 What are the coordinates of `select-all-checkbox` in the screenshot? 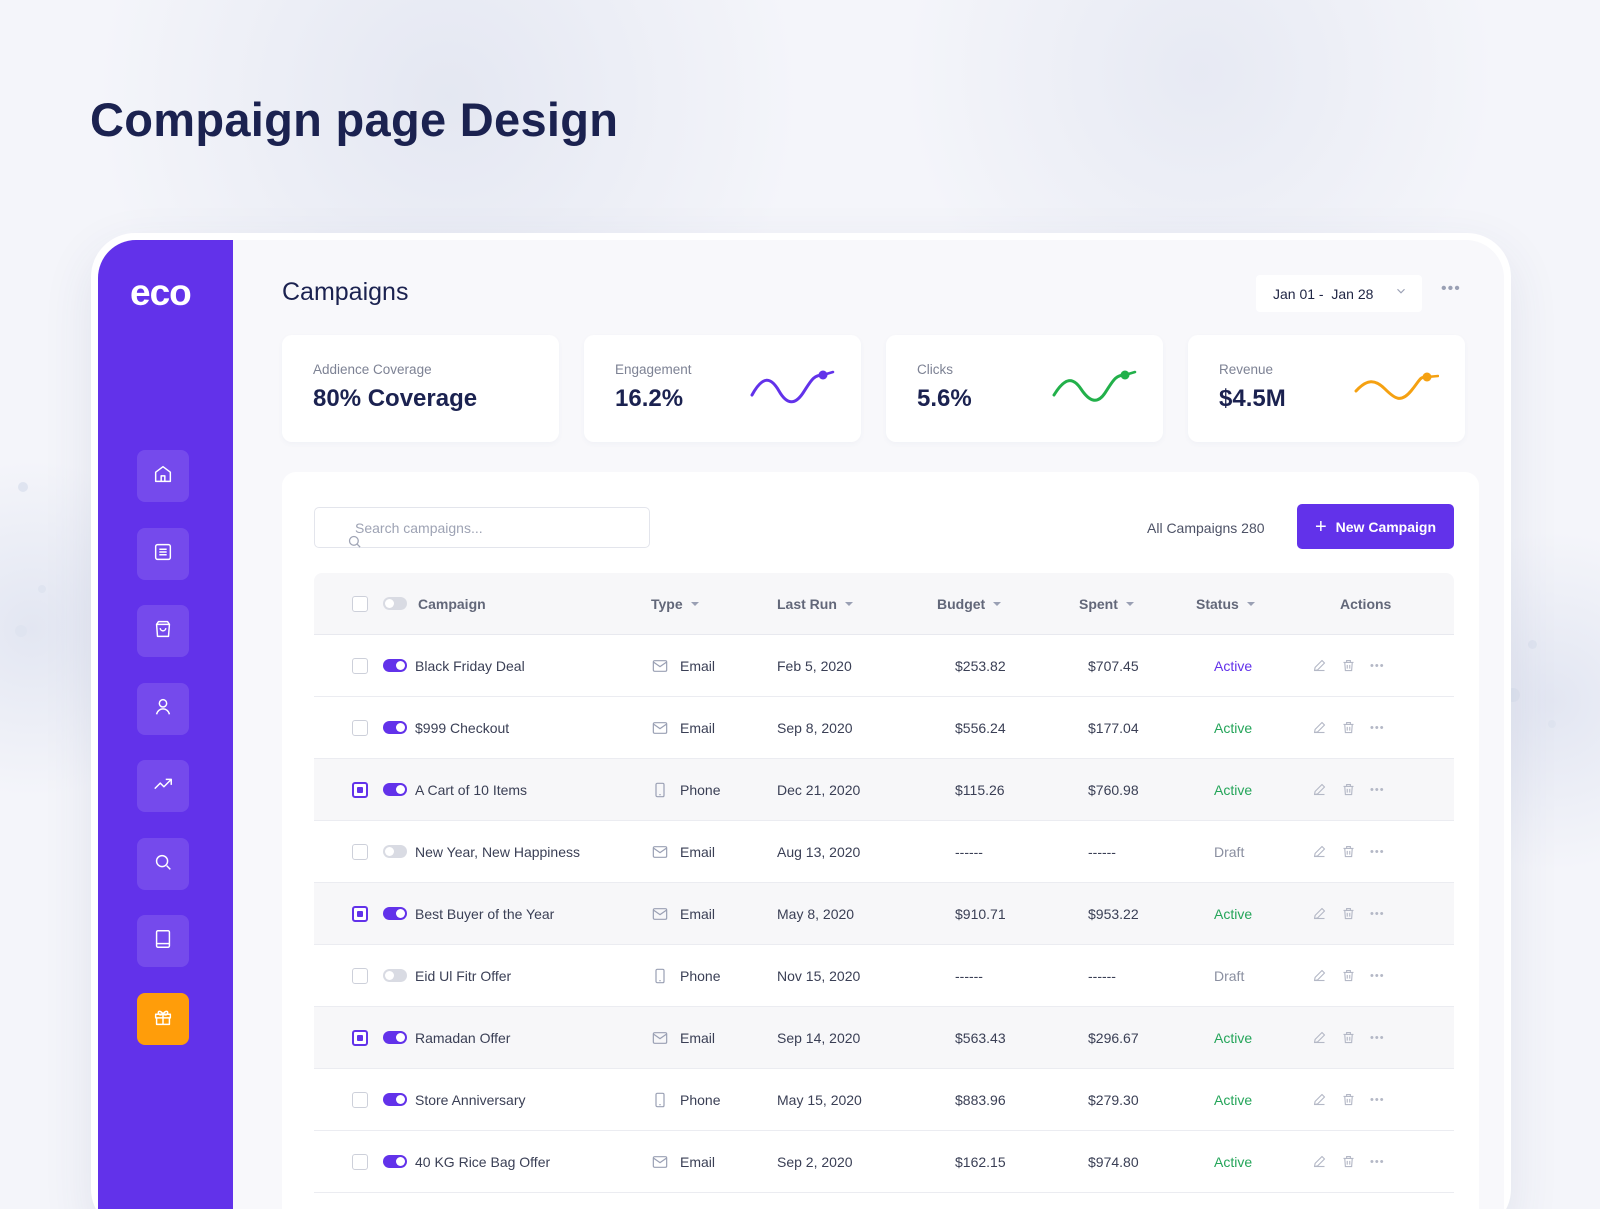 It's located at (360, 603).